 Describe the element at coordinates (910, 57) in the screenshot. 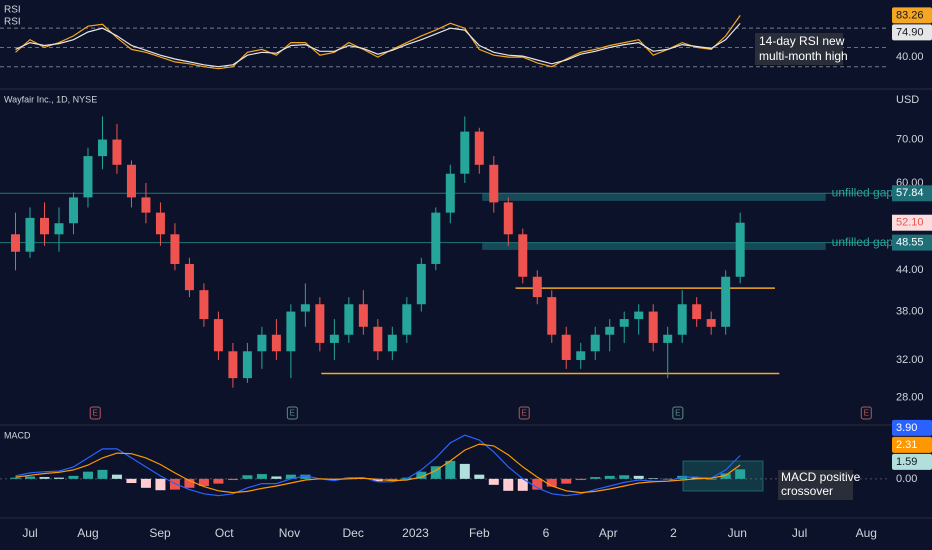

I see `y-tick-label: 40.00` at that location.